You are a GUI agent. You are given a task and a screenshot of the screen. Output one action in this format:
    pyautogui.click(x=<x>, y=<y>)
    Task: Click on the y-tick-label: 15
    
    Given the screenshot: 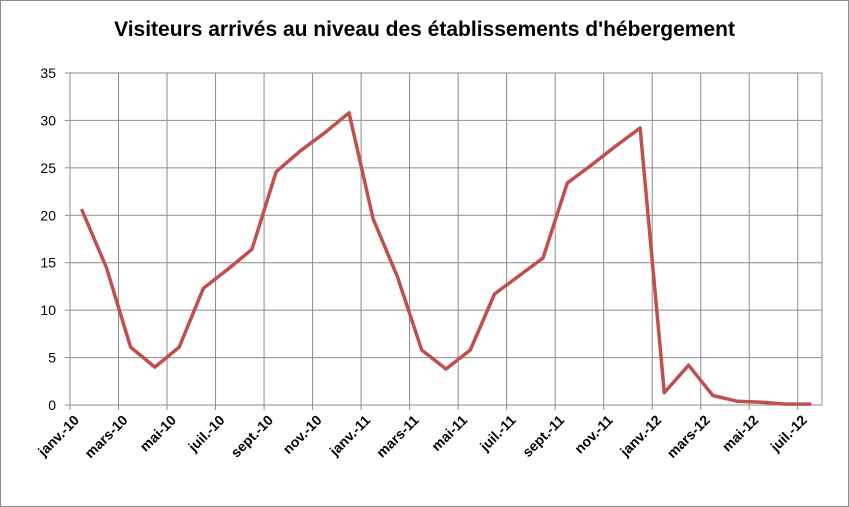 What is the action you would take?
    pyautogui.click(x=48, y=263)
    